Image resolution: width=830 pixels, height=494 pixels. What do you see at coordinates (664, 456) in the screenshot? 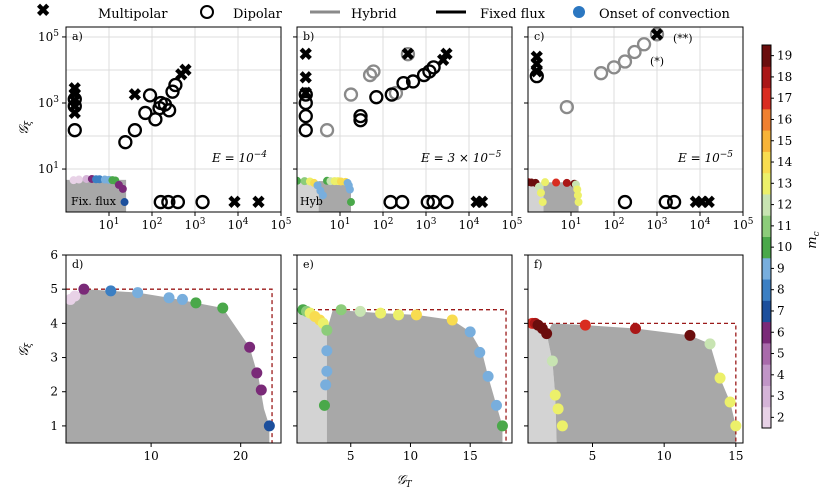
I see `x-tick-label: 10` at bounding box center [664, 456].